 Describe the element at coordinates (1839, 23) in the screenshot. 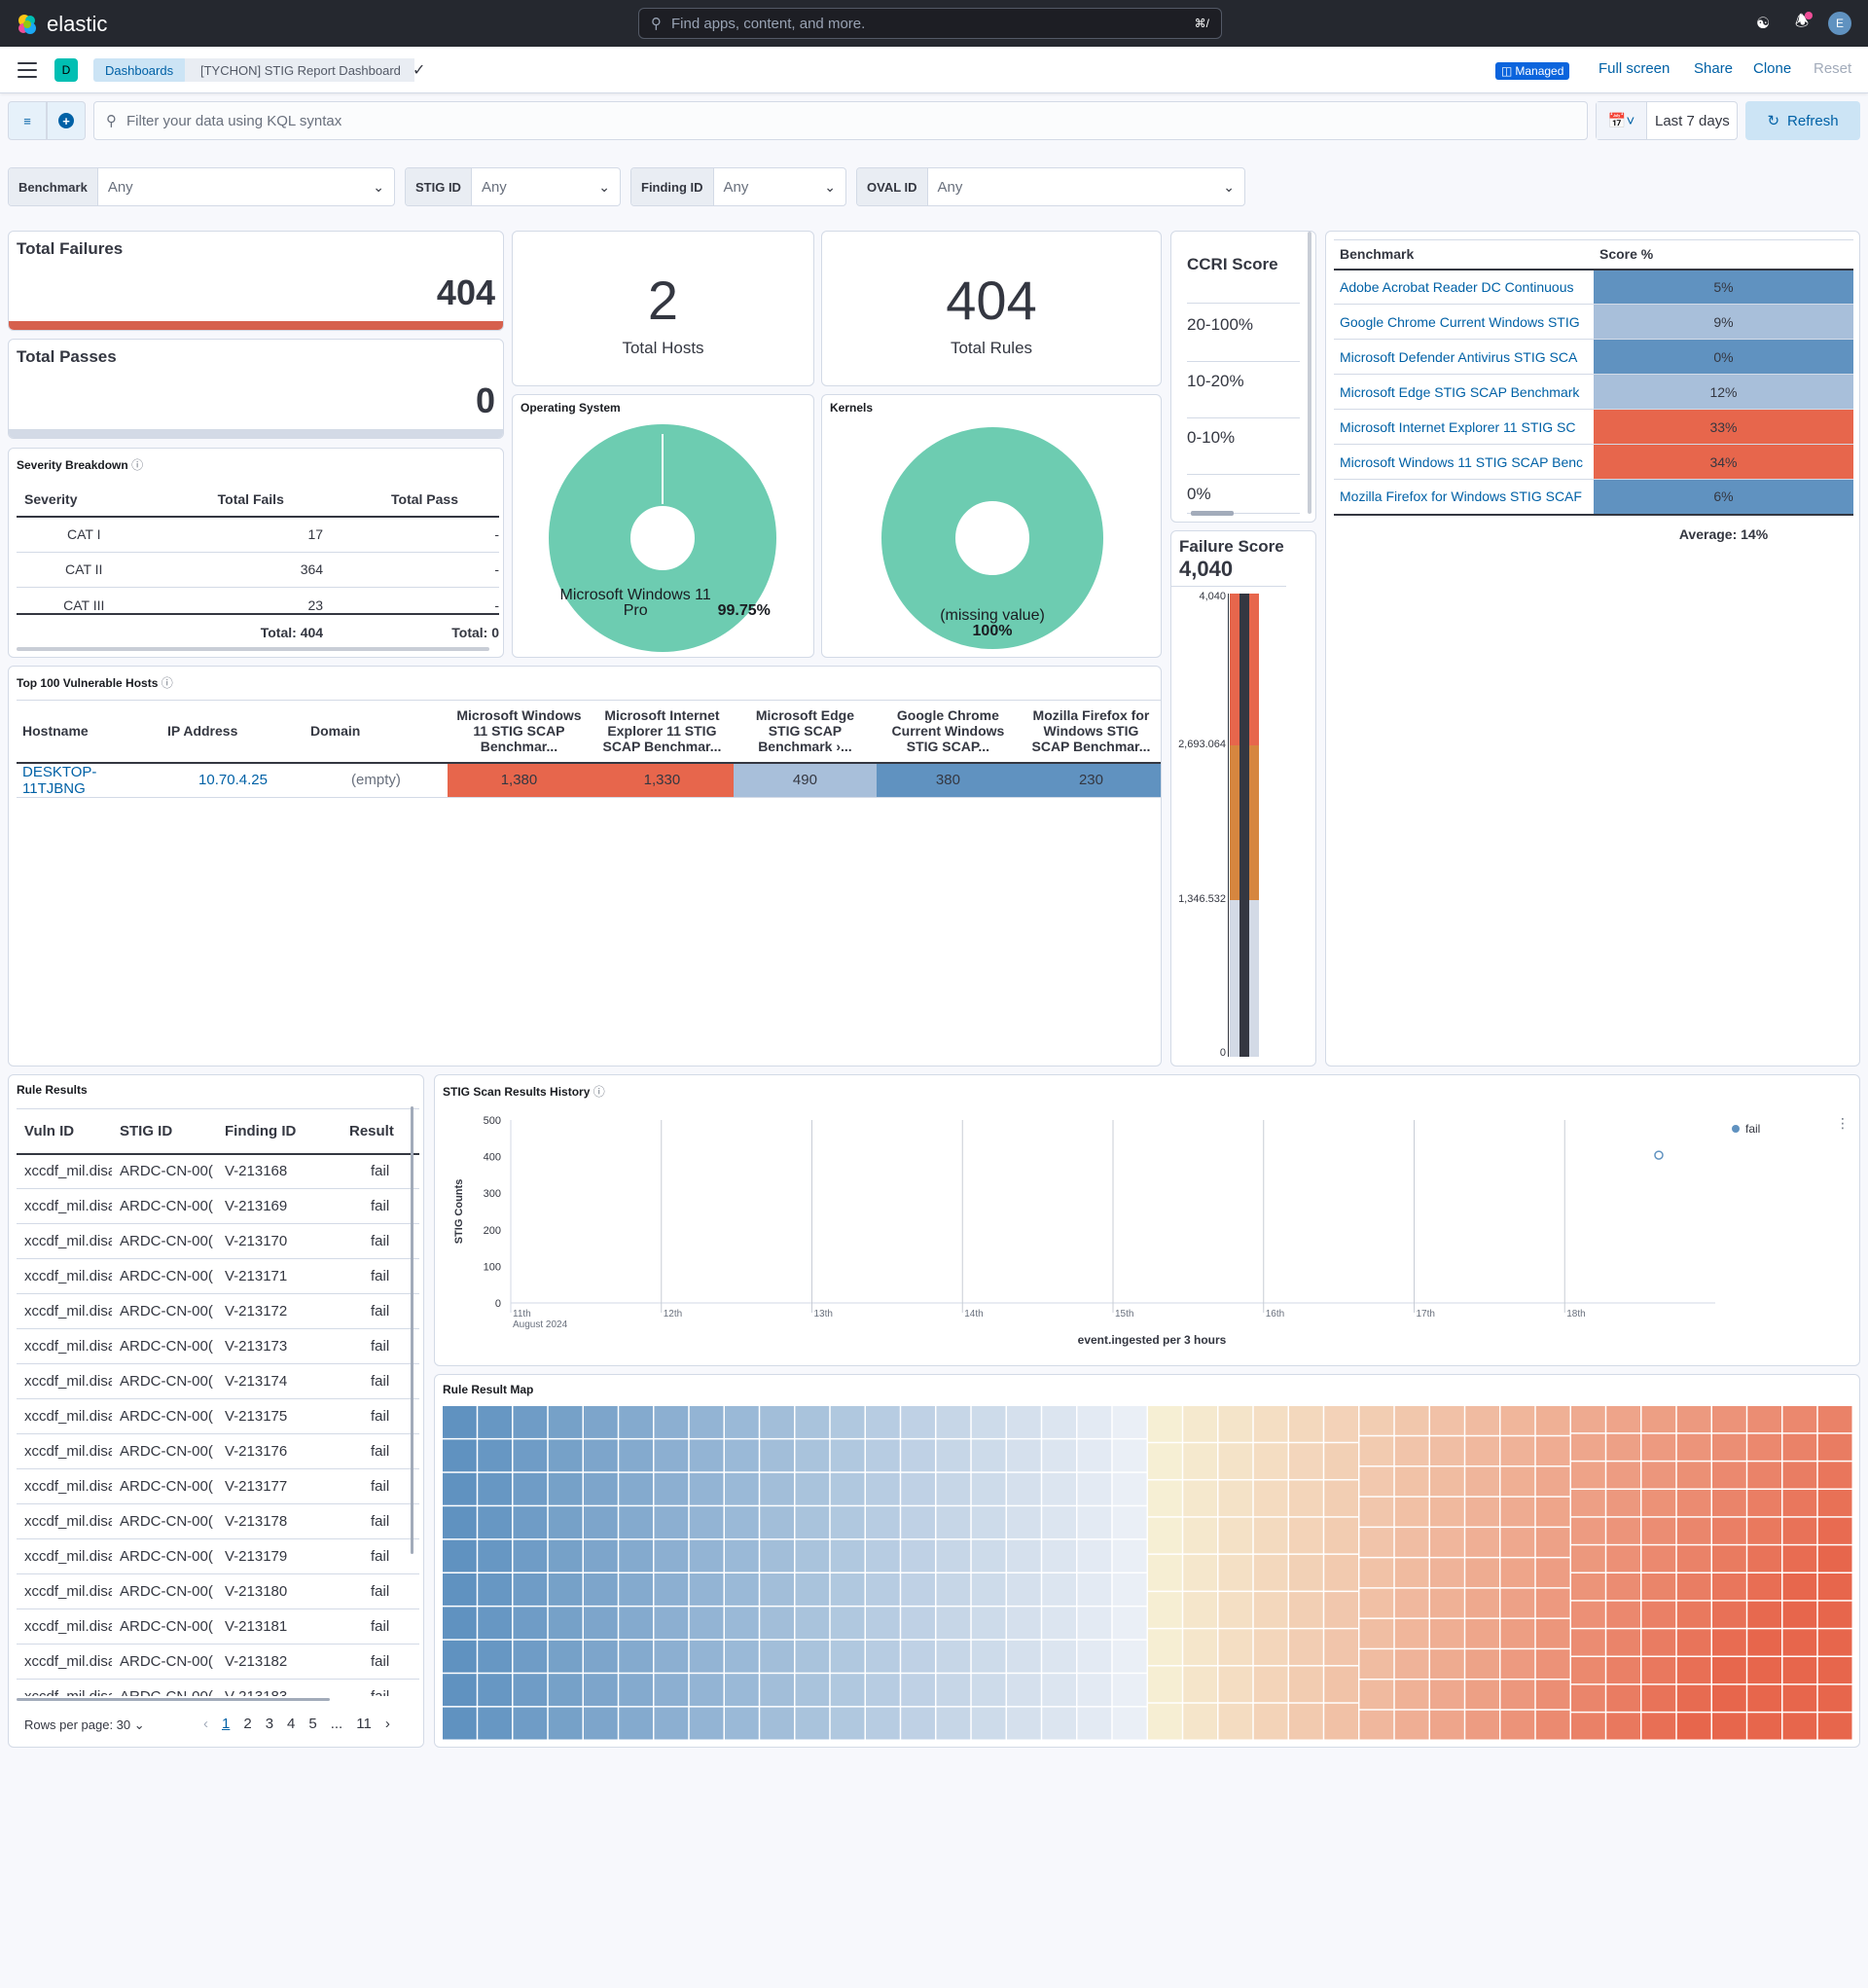

I see `avatar: E` at that location.